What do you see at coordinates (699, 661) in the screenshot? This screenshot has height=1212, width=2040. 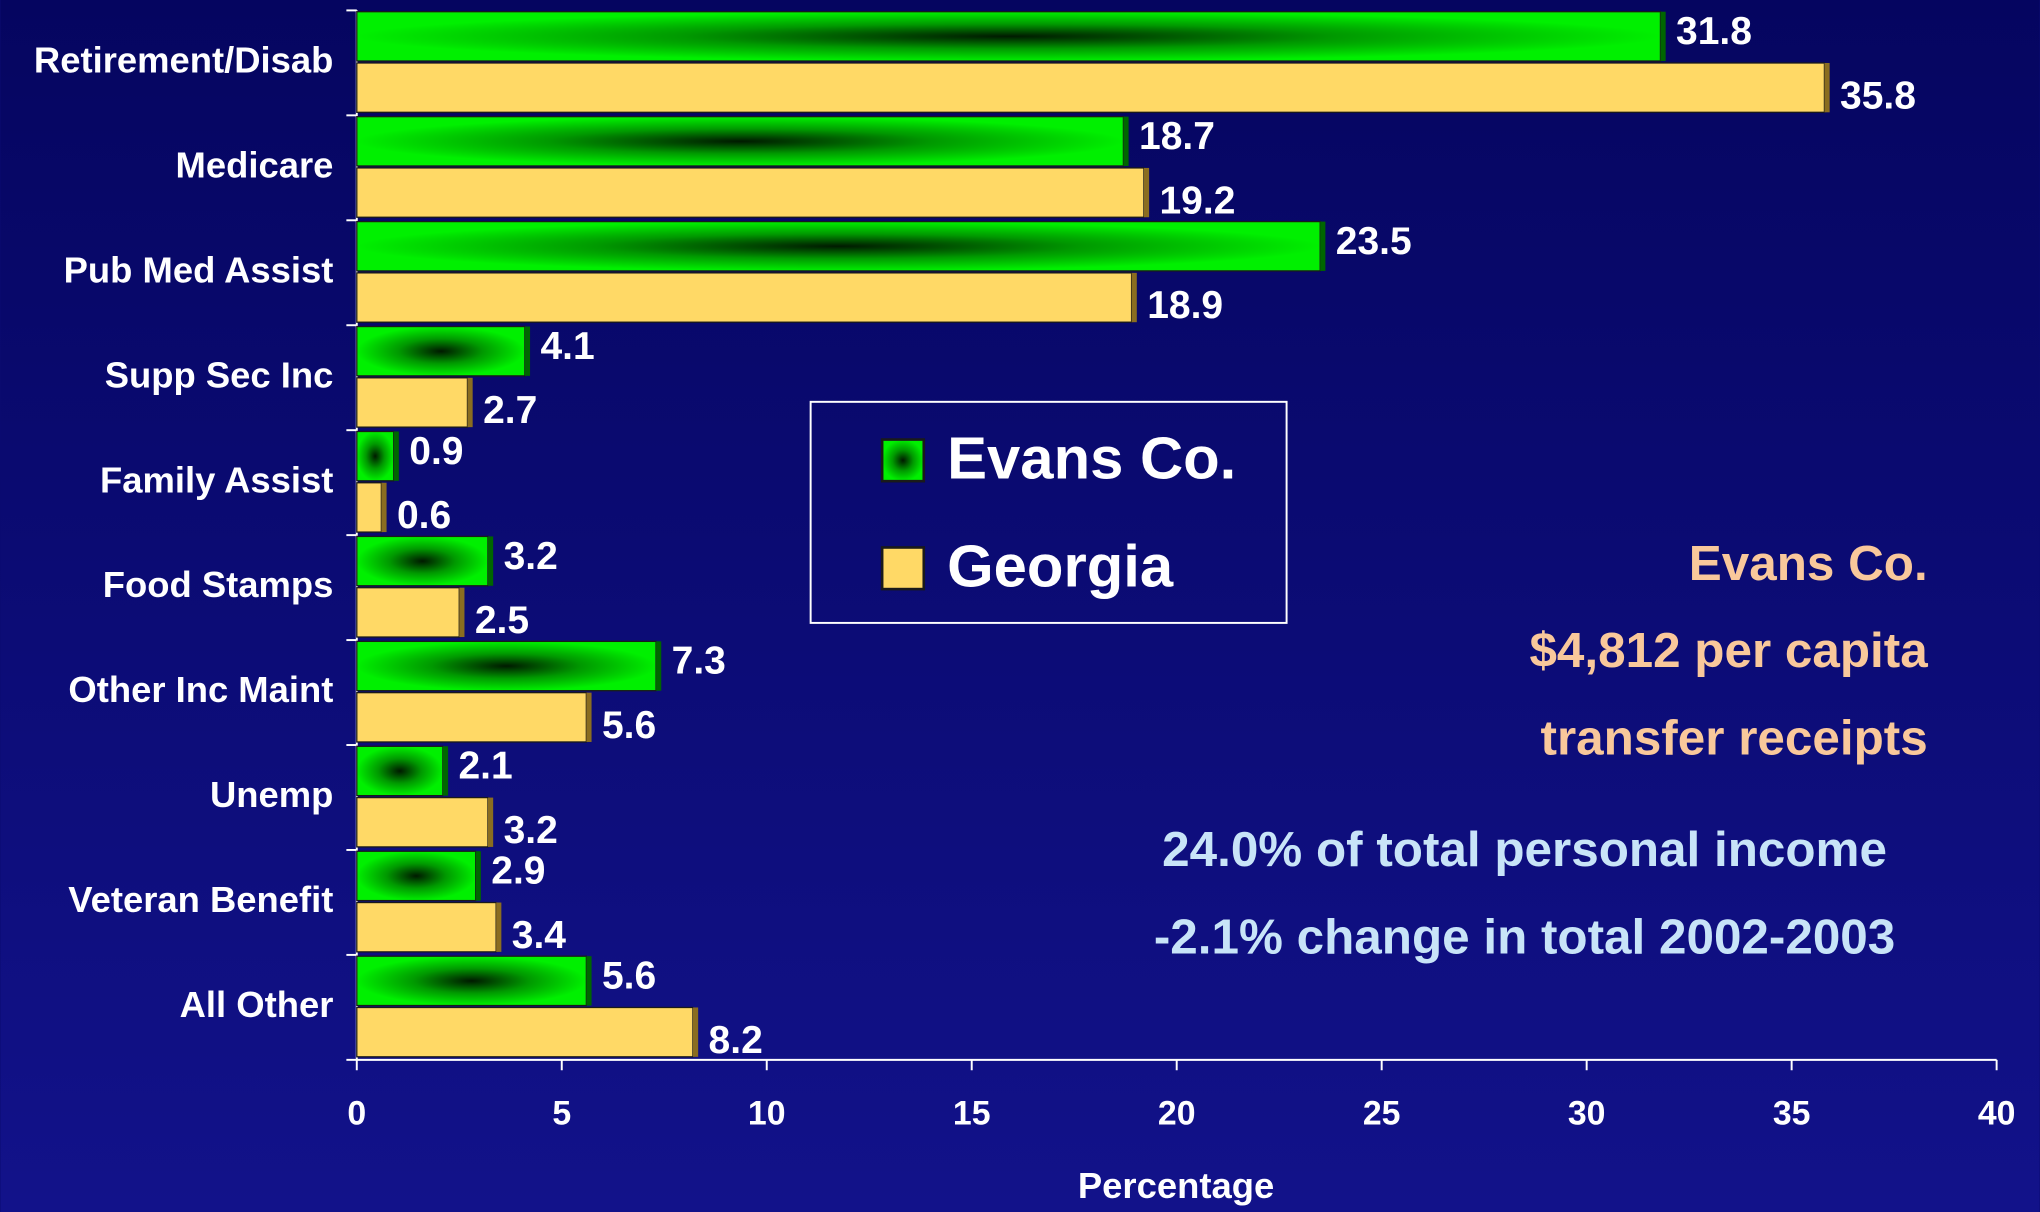 I see `data-label: 7.3` at bounding box center [699, 661].